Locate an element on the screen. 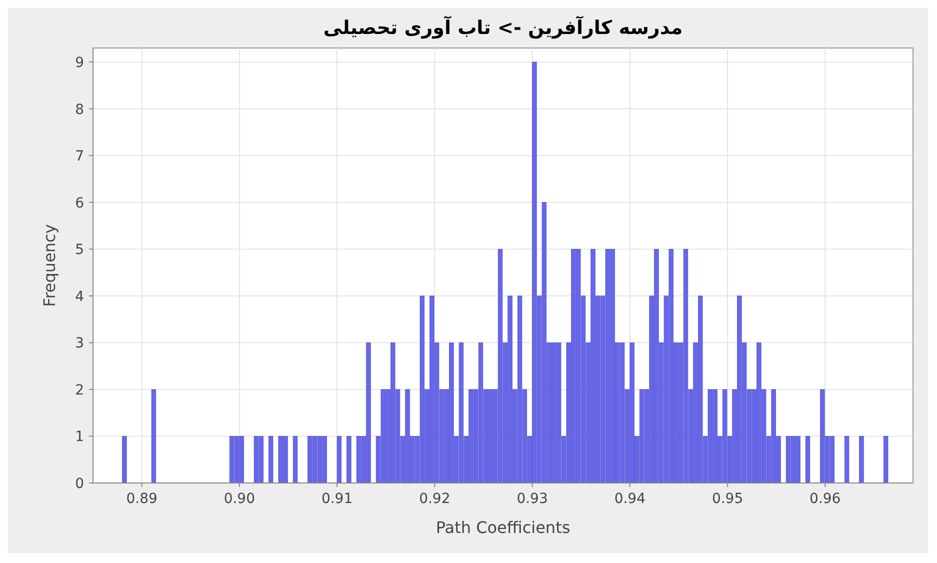 The height and width of the screenshot is (563, 937). y-axis-title: Frequency is located at coordinates (49, 265).